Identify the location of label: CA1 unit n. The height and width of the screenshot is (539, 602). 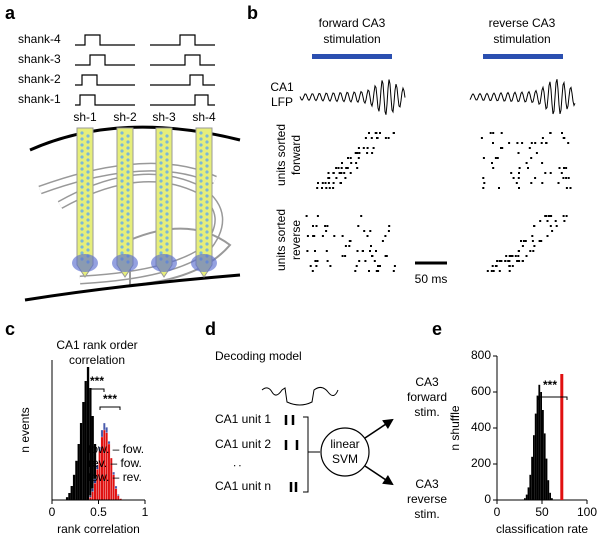
(243, 486).